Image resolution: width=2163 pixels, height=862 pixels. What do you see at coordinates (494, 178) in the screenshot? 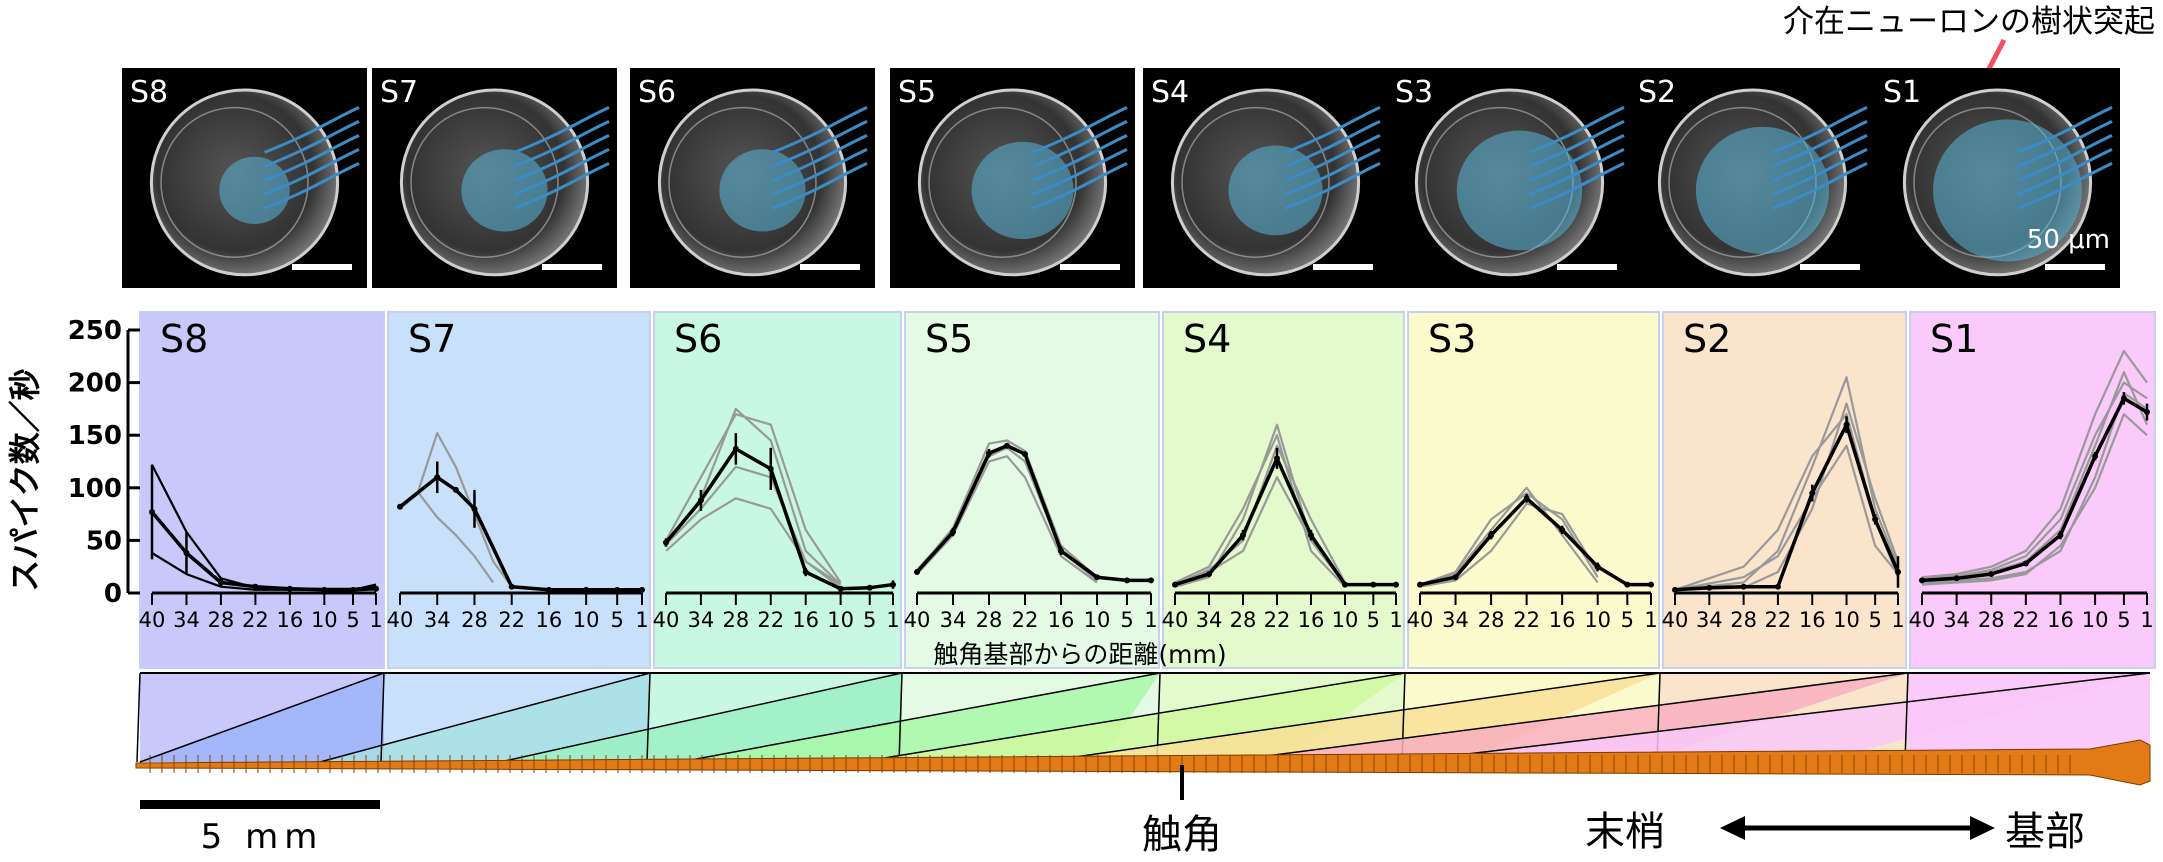
I see `image-panel-s7: S7` at bounding box center [494, 178].